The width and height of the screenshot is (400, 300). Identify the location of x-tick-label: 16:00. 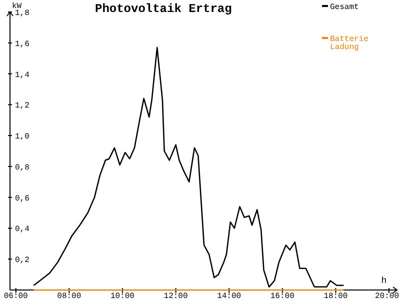
(282, 296).